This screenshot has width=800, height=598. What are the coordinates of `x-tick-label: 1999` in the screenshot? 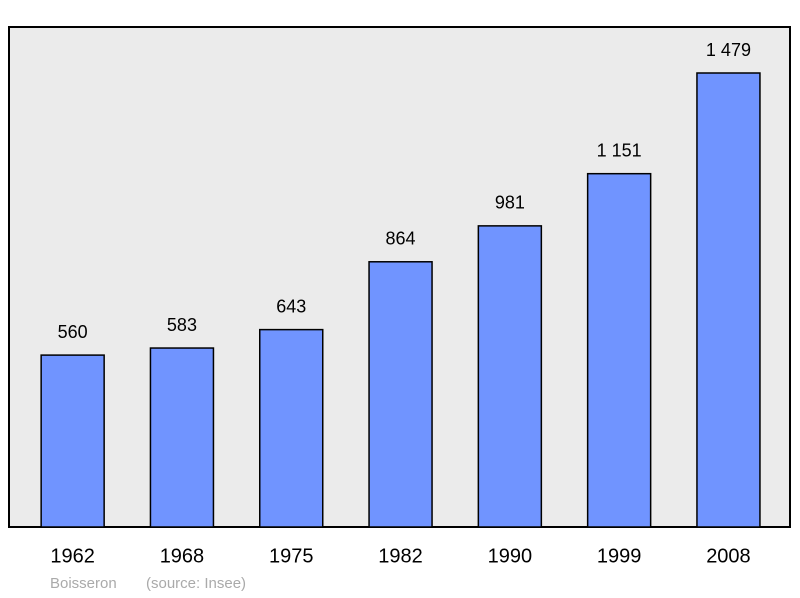 It's located at (619, 556).